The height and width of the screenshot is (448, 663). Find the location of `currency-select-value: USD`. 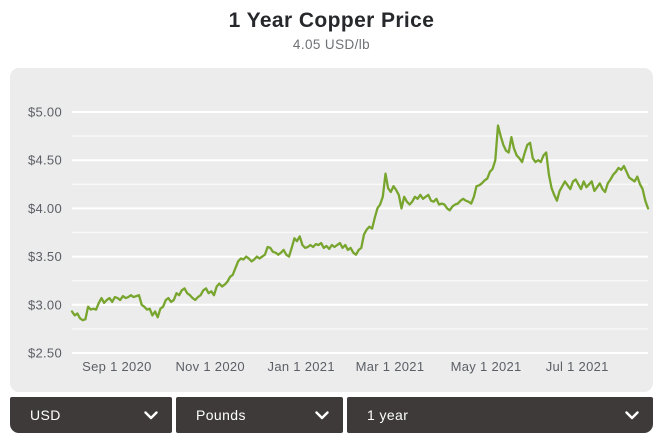

currency-select-value: USD is located at coordinates (45, 415).